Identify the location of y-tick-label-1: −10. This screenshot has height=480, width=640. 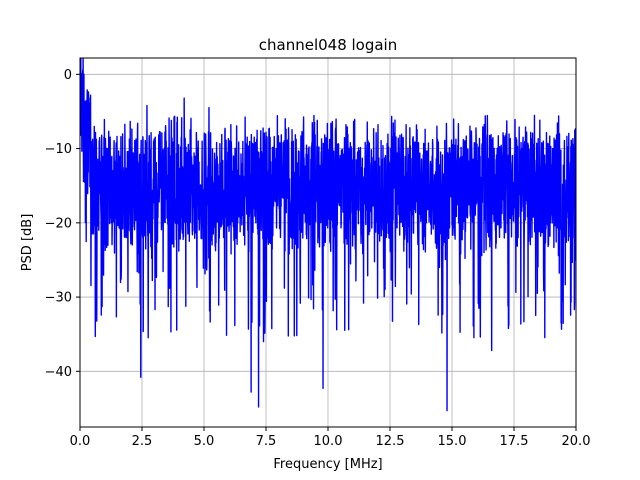
(58, 149).